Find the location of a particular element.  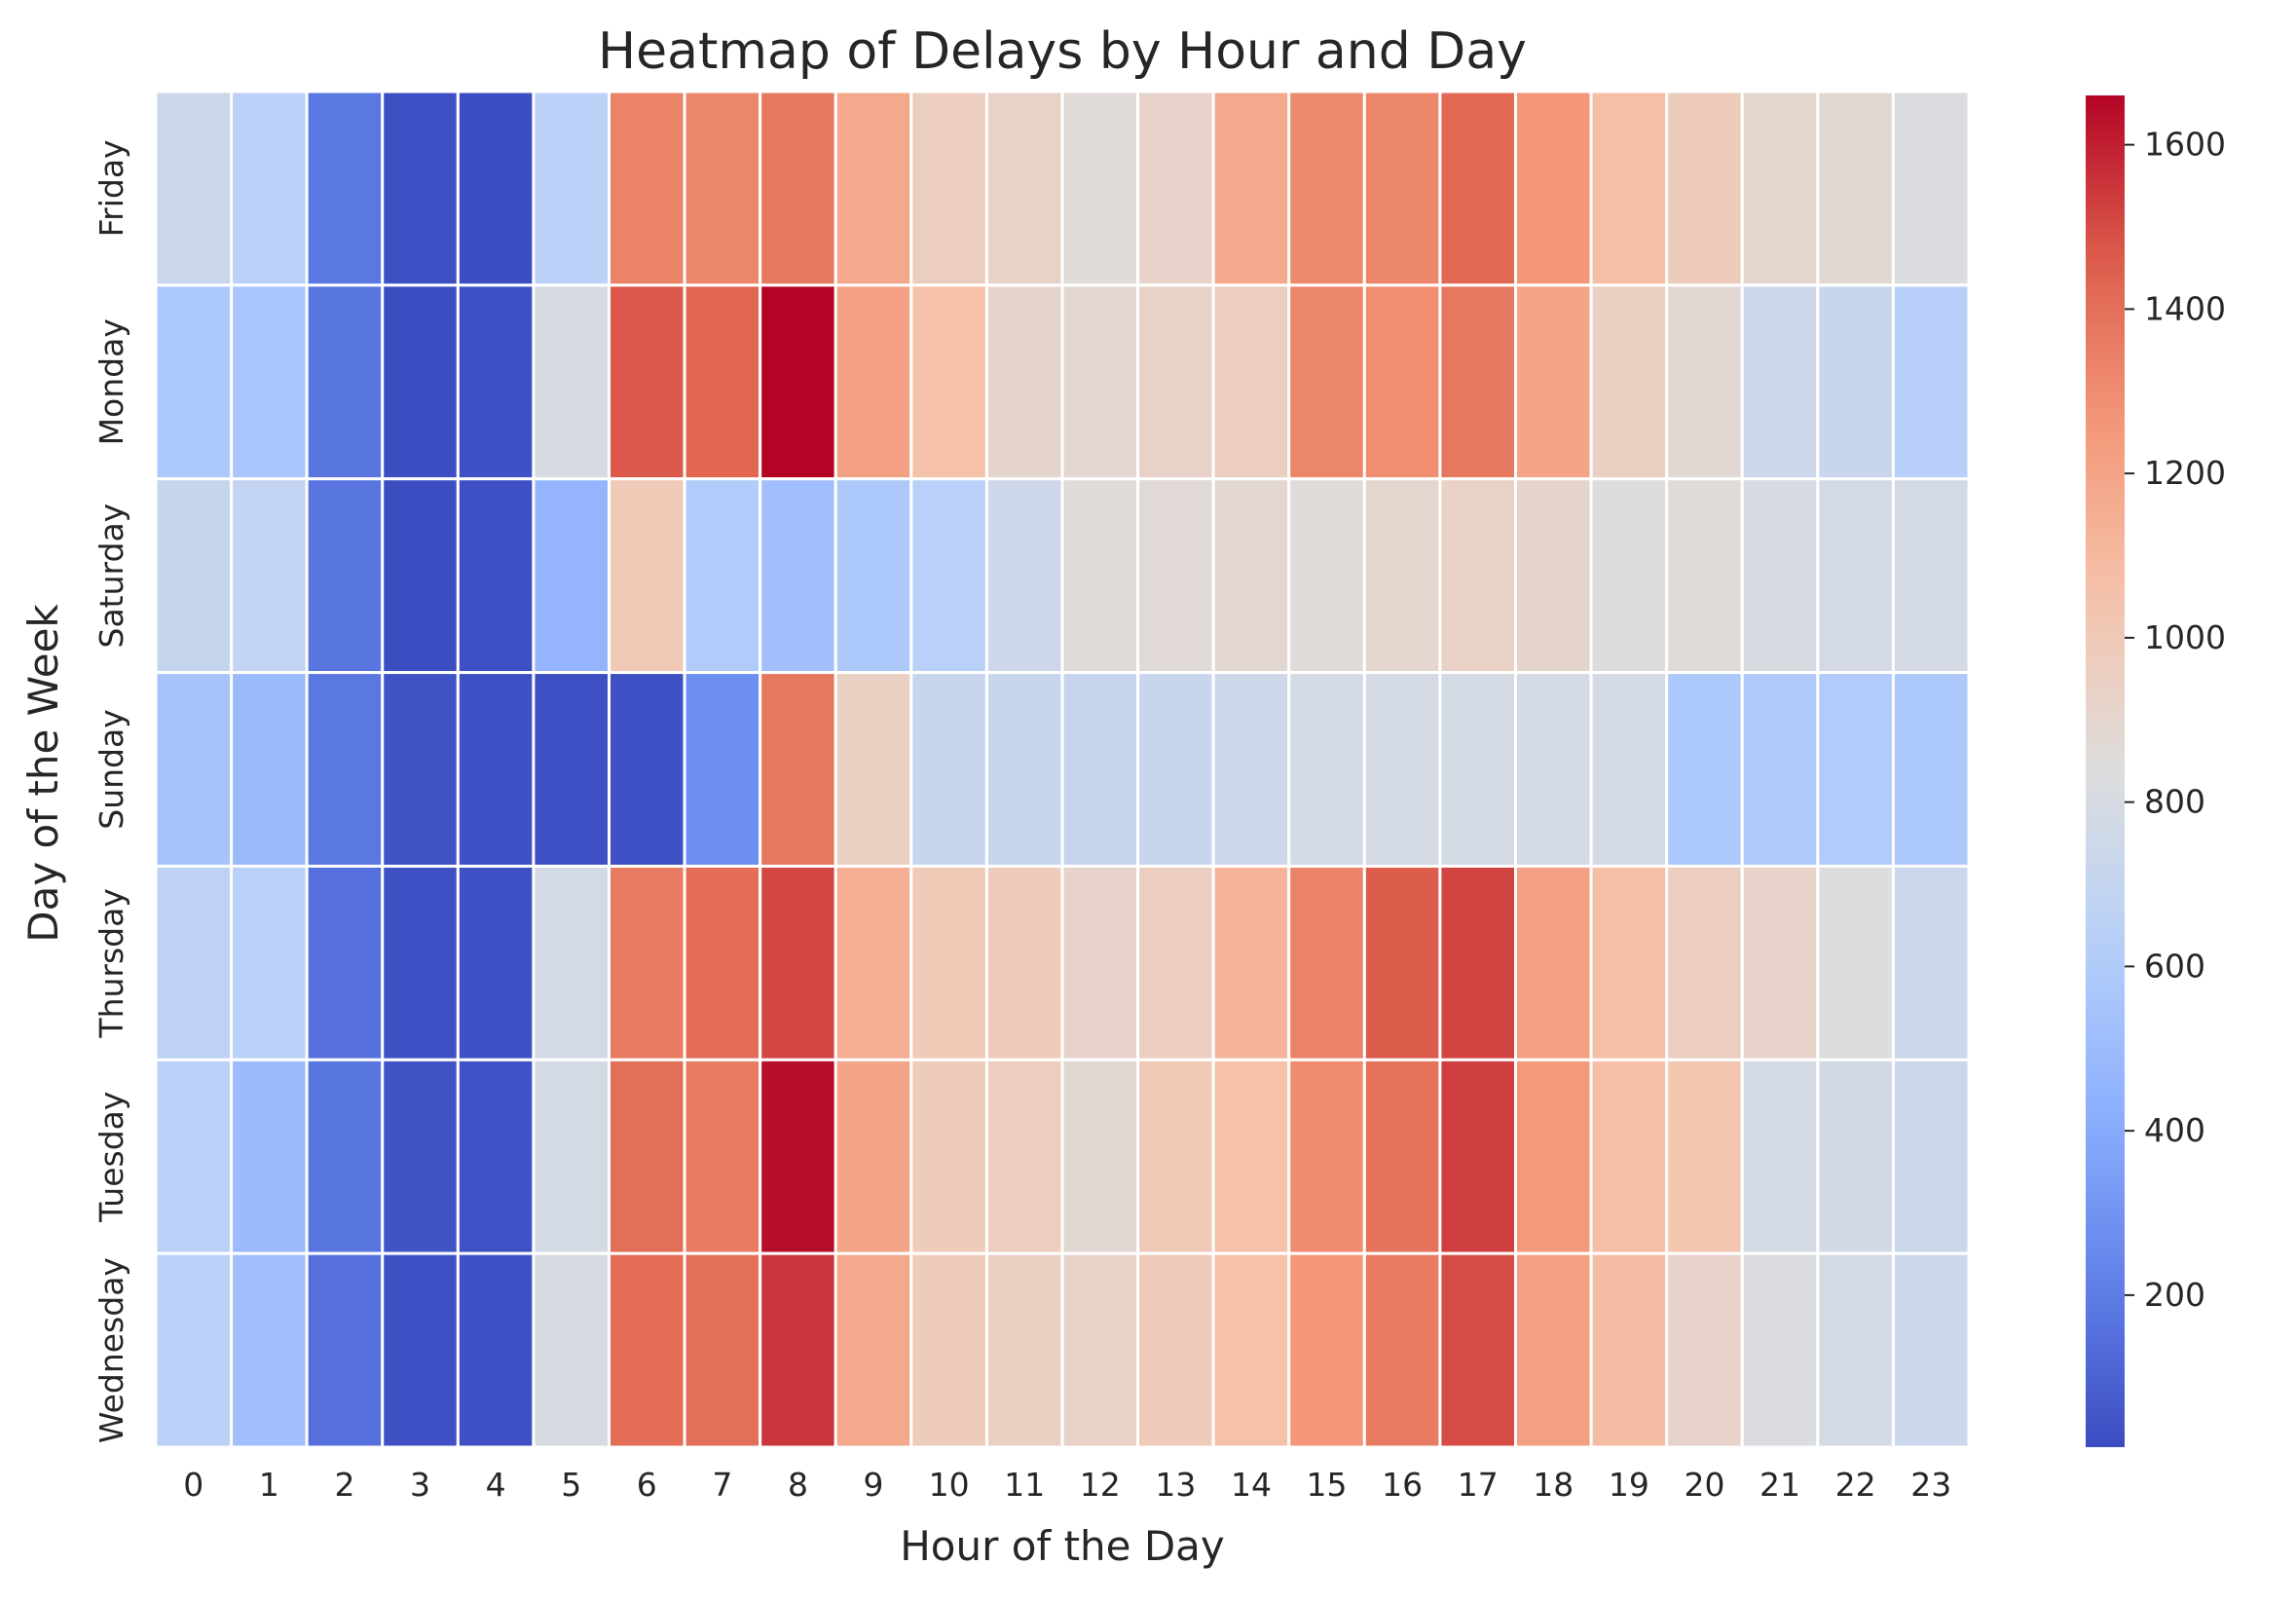

x-tick-label: 21 is located at coordinates (1780, 1485).